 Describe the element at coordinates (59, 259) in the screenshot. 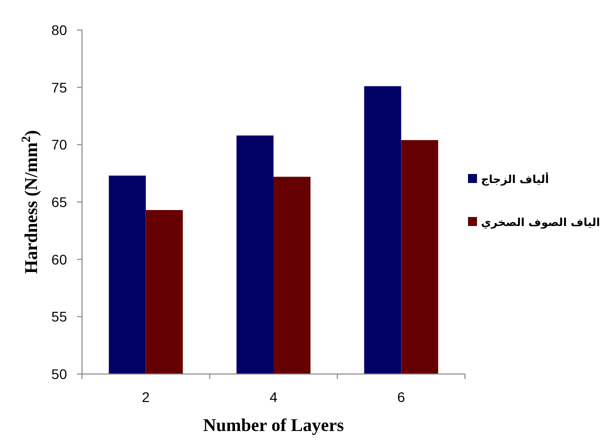

I see `y-tick-label: 60` at that location.